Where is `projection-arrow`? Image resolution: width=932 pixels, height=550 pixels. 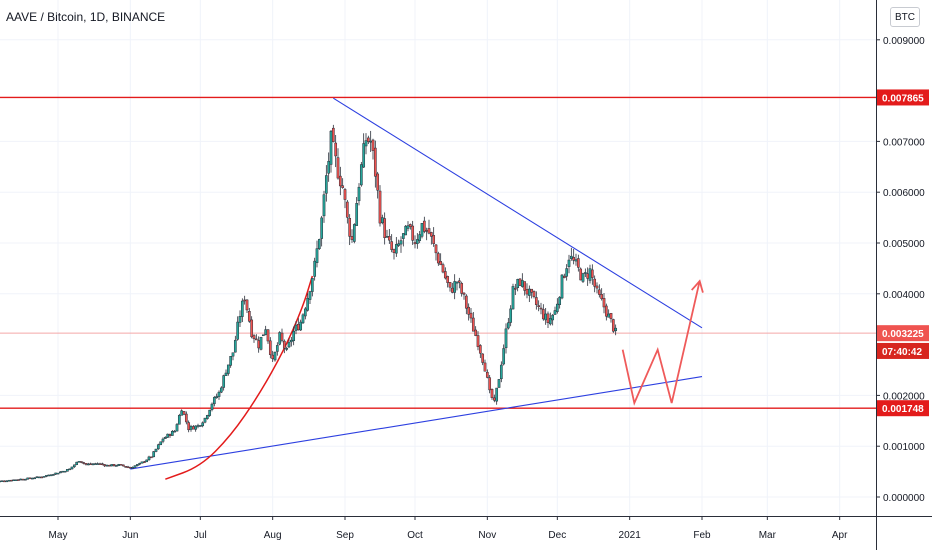 projection-arrow is located at coordinates (661, 343).